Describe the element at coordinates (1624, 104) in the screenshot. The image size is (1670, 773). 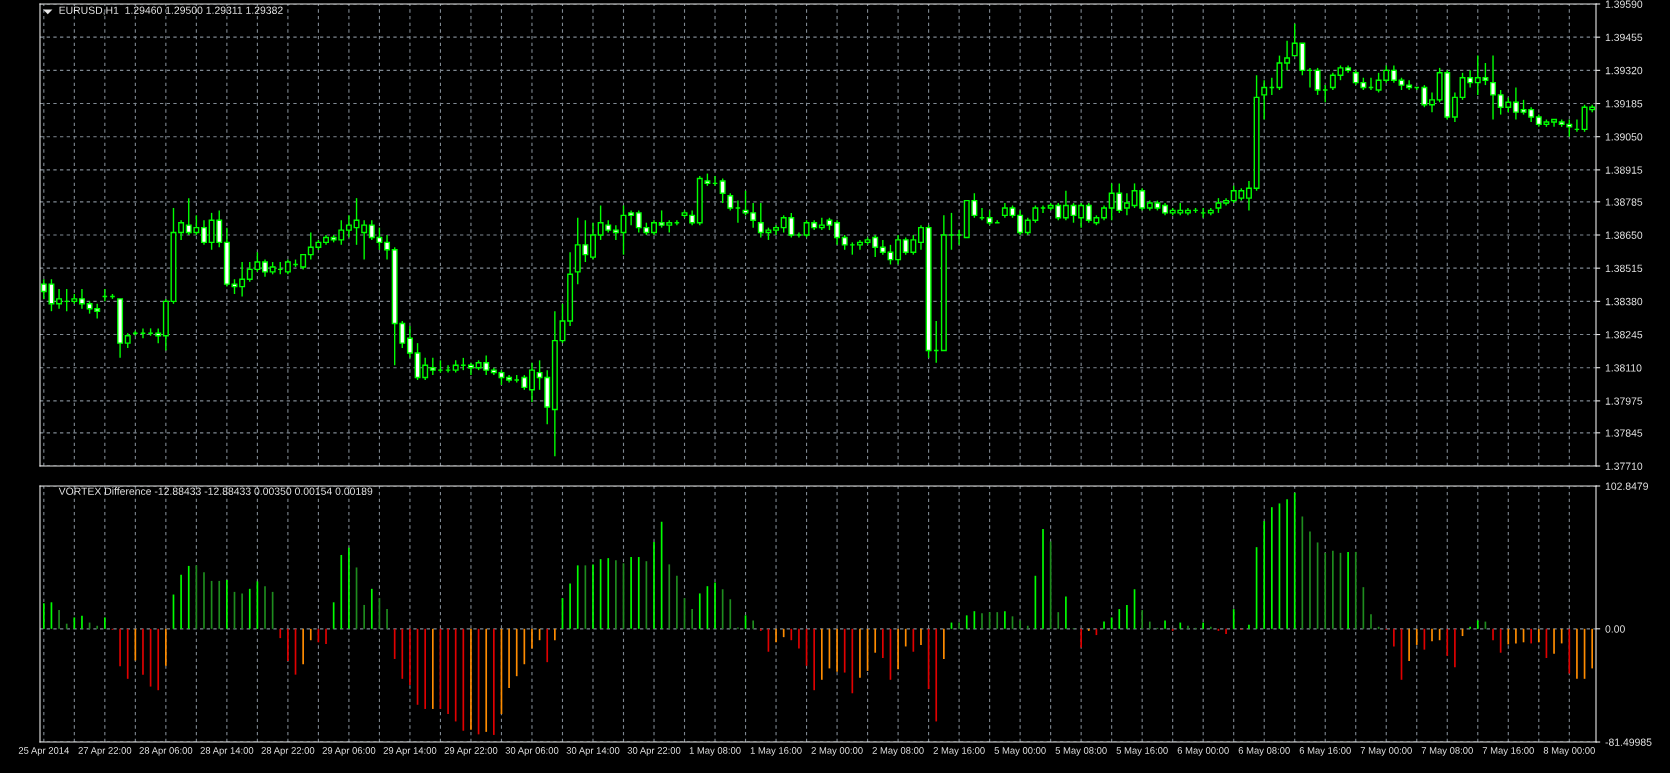
I see `y-tick-label: 1.39185` at that location.